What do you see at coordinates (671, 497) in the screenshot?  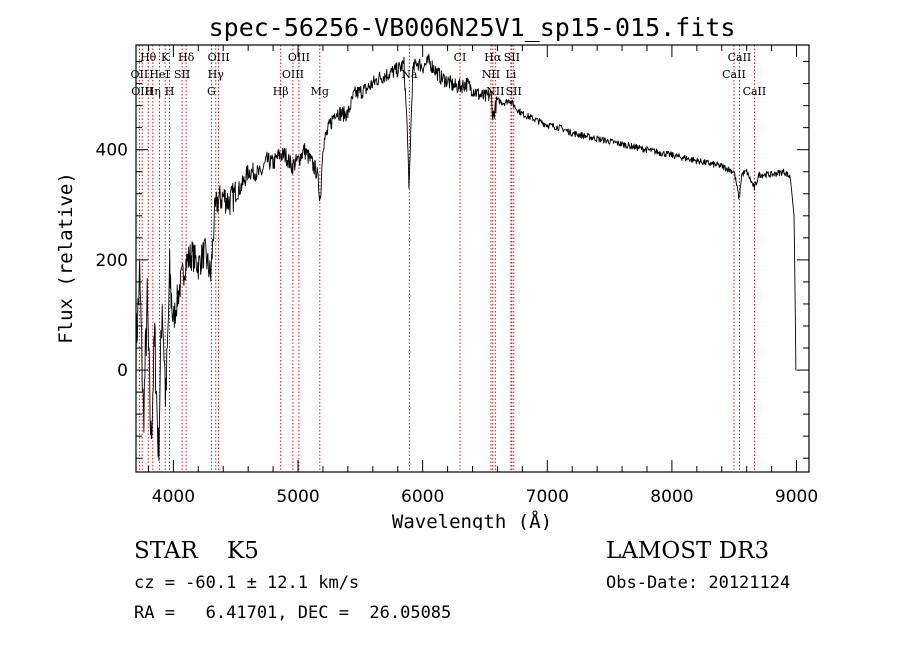 I see `x-tick-label: 8000` at bounding box center [671, 497].